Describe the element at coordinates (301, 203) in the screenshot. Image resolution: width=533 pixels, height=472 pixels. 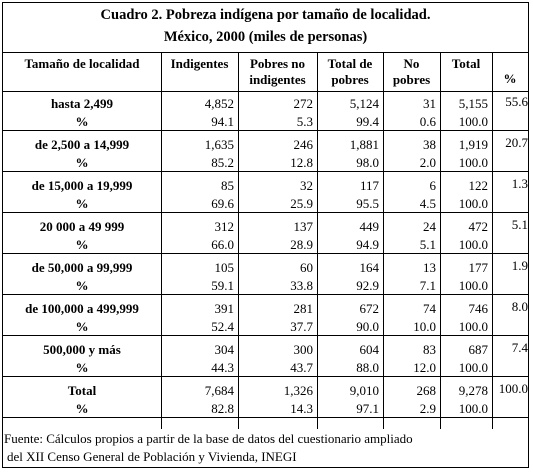
I see `table-cell-percent: 25.9` at that location.